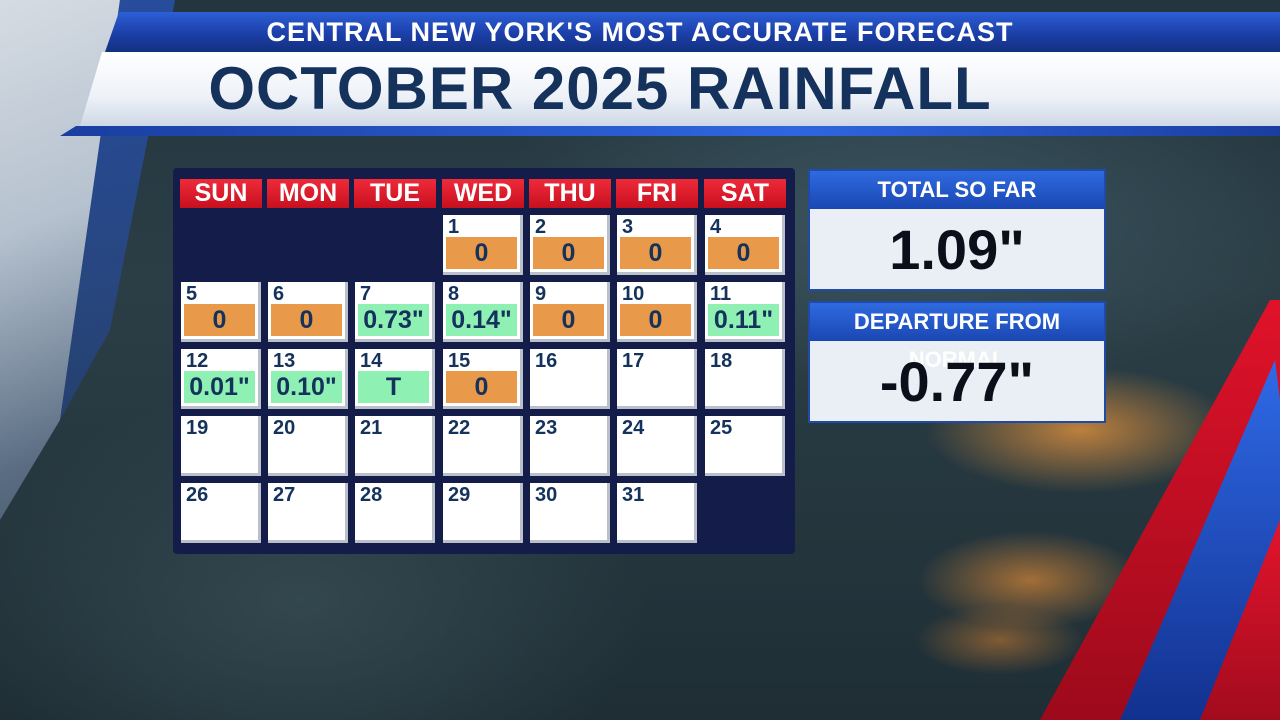 This screenshot has height=720, width=1280. Describe the element at coordinates (393, 320) in the screenshot. I see `rainfall-value: 0.73"` at that location.